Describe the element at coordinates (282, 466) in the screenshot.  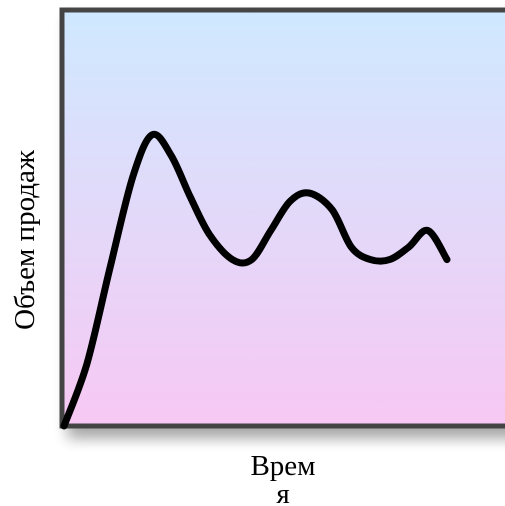
I see `x-axis-label-line-1: Врем` at that location.